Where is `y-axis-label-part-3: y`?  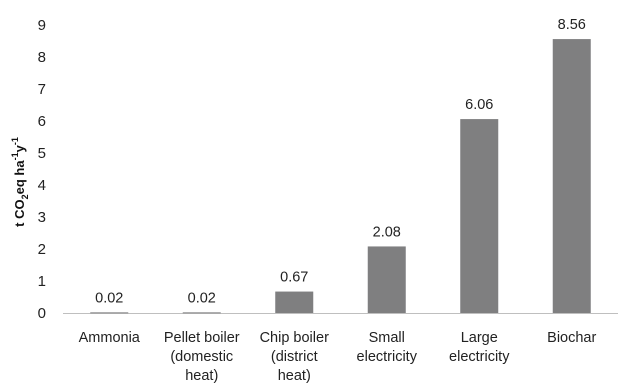 y-axis-label-part-3: y is located at coordinates (19, 148).